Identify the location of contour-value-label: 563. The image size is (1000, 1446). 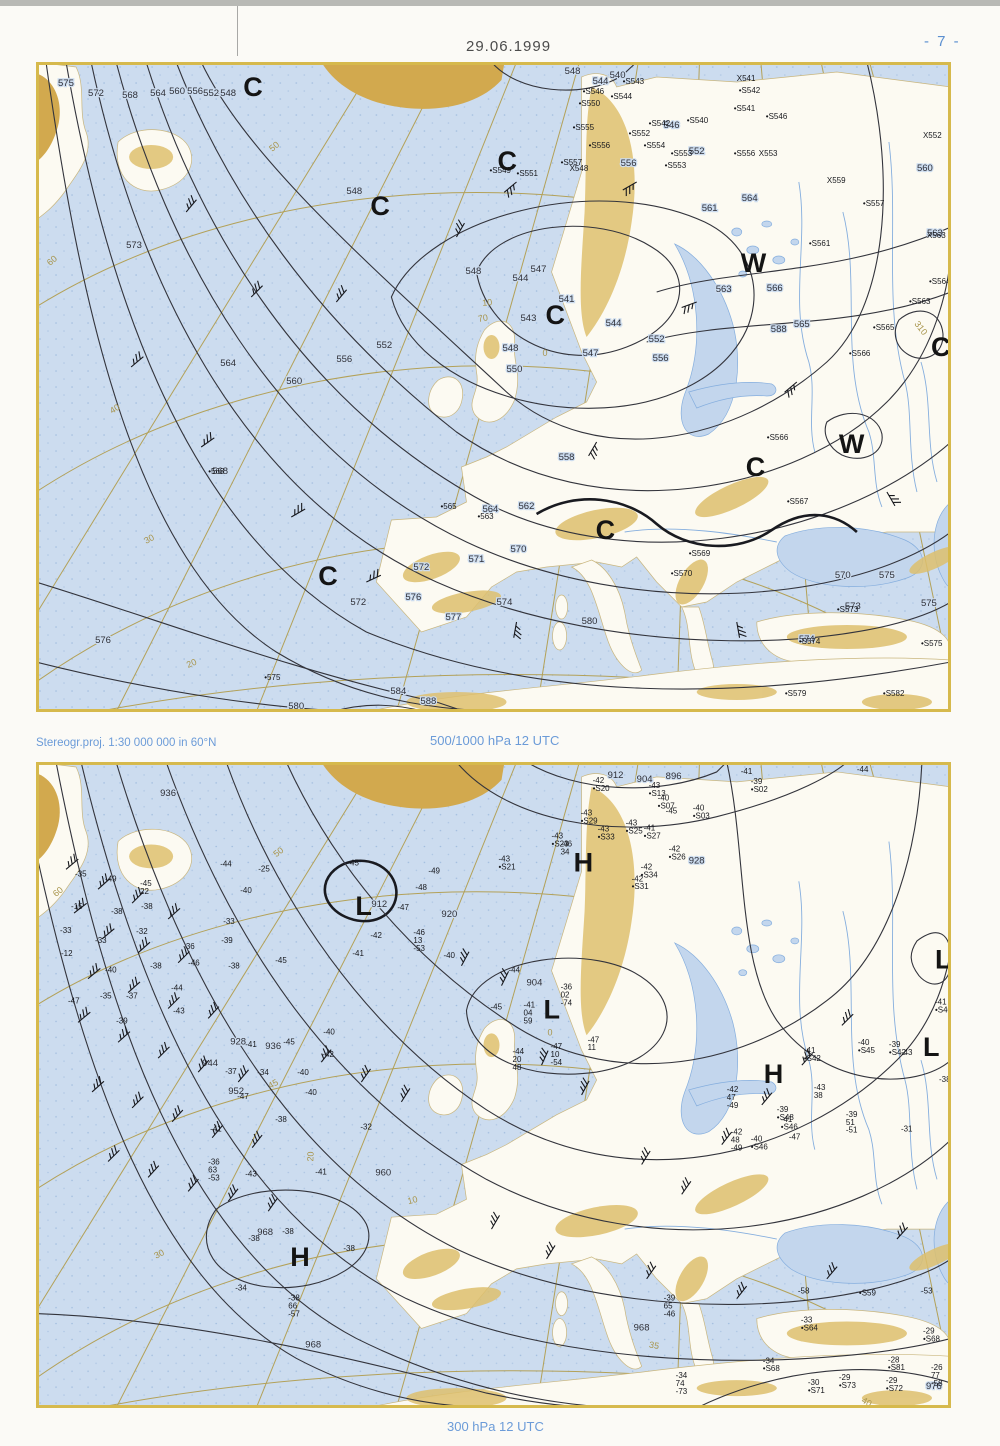
(935, 233).